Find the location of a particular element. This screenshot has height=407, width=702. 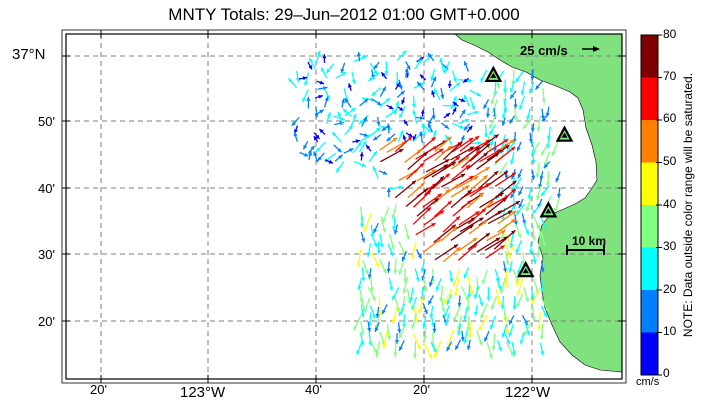

lat-label-40: 40' is located at coordinates (46, 188).